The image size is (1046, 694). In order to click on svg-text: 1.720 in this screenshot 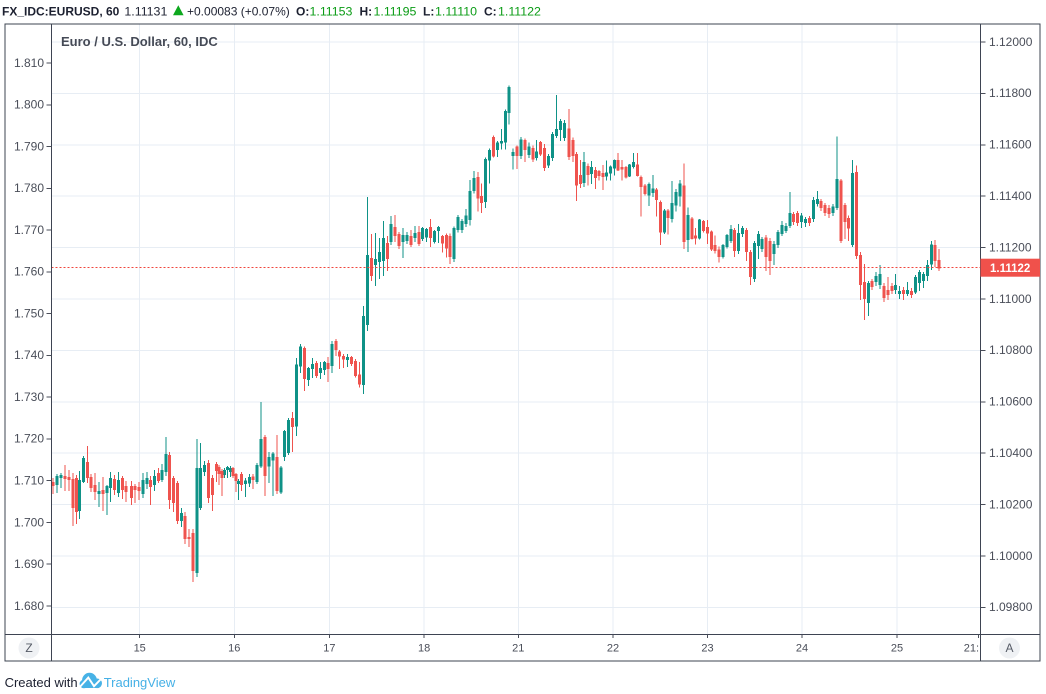, I will do `click(29, 439)`.